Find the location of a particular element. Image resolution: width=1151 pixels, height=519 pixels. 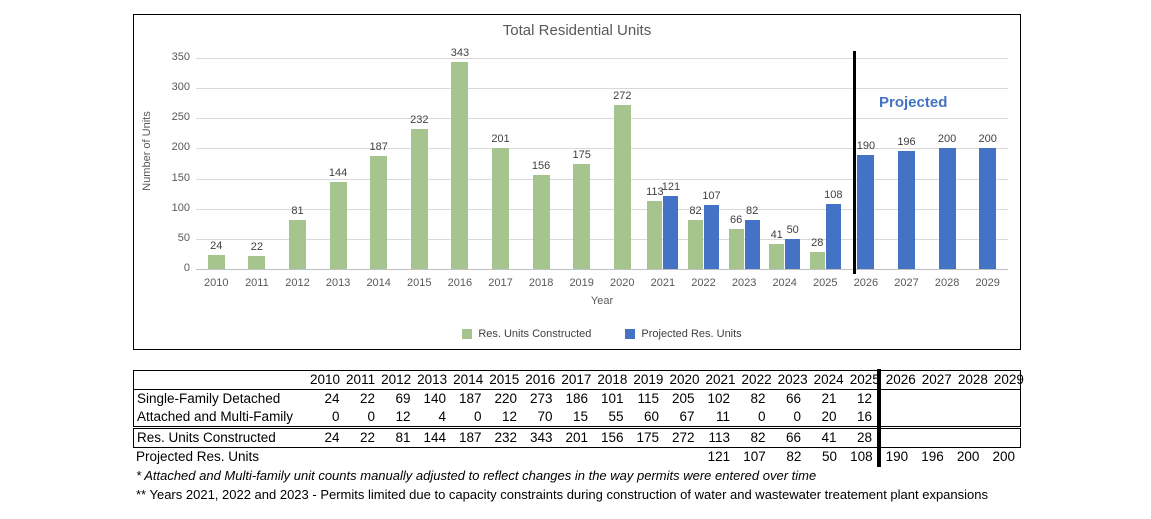

table-year-header: 2023 is located at coordinates (792, 379).